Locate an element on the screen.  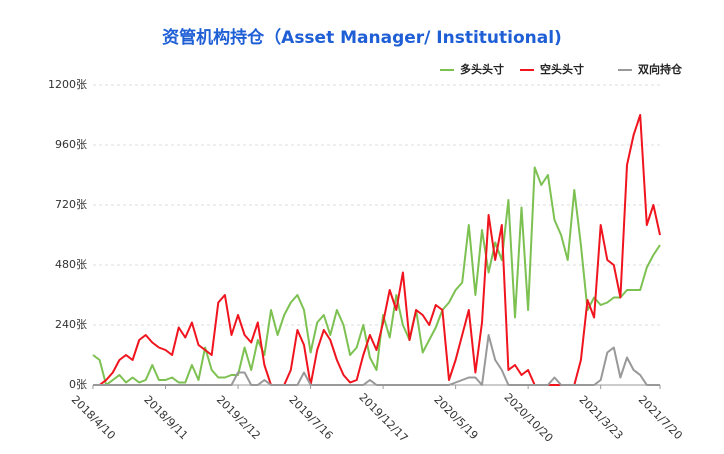
y-tick-label: 0张 is located at coordinates (78, 384).